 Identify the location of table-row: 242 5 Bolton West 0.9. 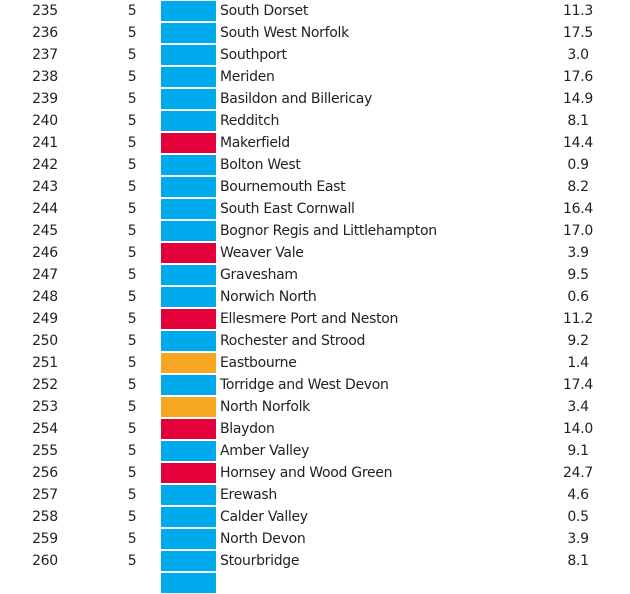
(315, 165).